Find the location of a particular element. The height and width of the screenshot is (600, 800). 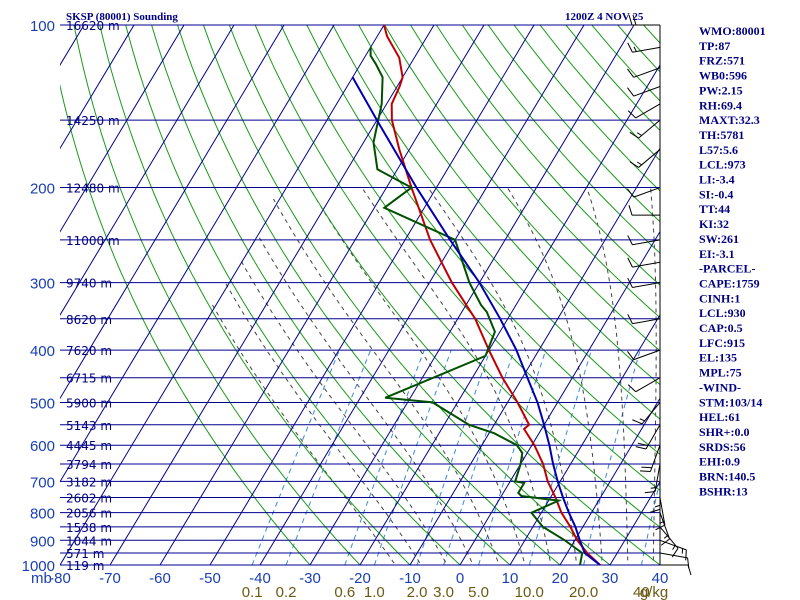

index-text: RH:69.4 is located at coordinates (720, 105).